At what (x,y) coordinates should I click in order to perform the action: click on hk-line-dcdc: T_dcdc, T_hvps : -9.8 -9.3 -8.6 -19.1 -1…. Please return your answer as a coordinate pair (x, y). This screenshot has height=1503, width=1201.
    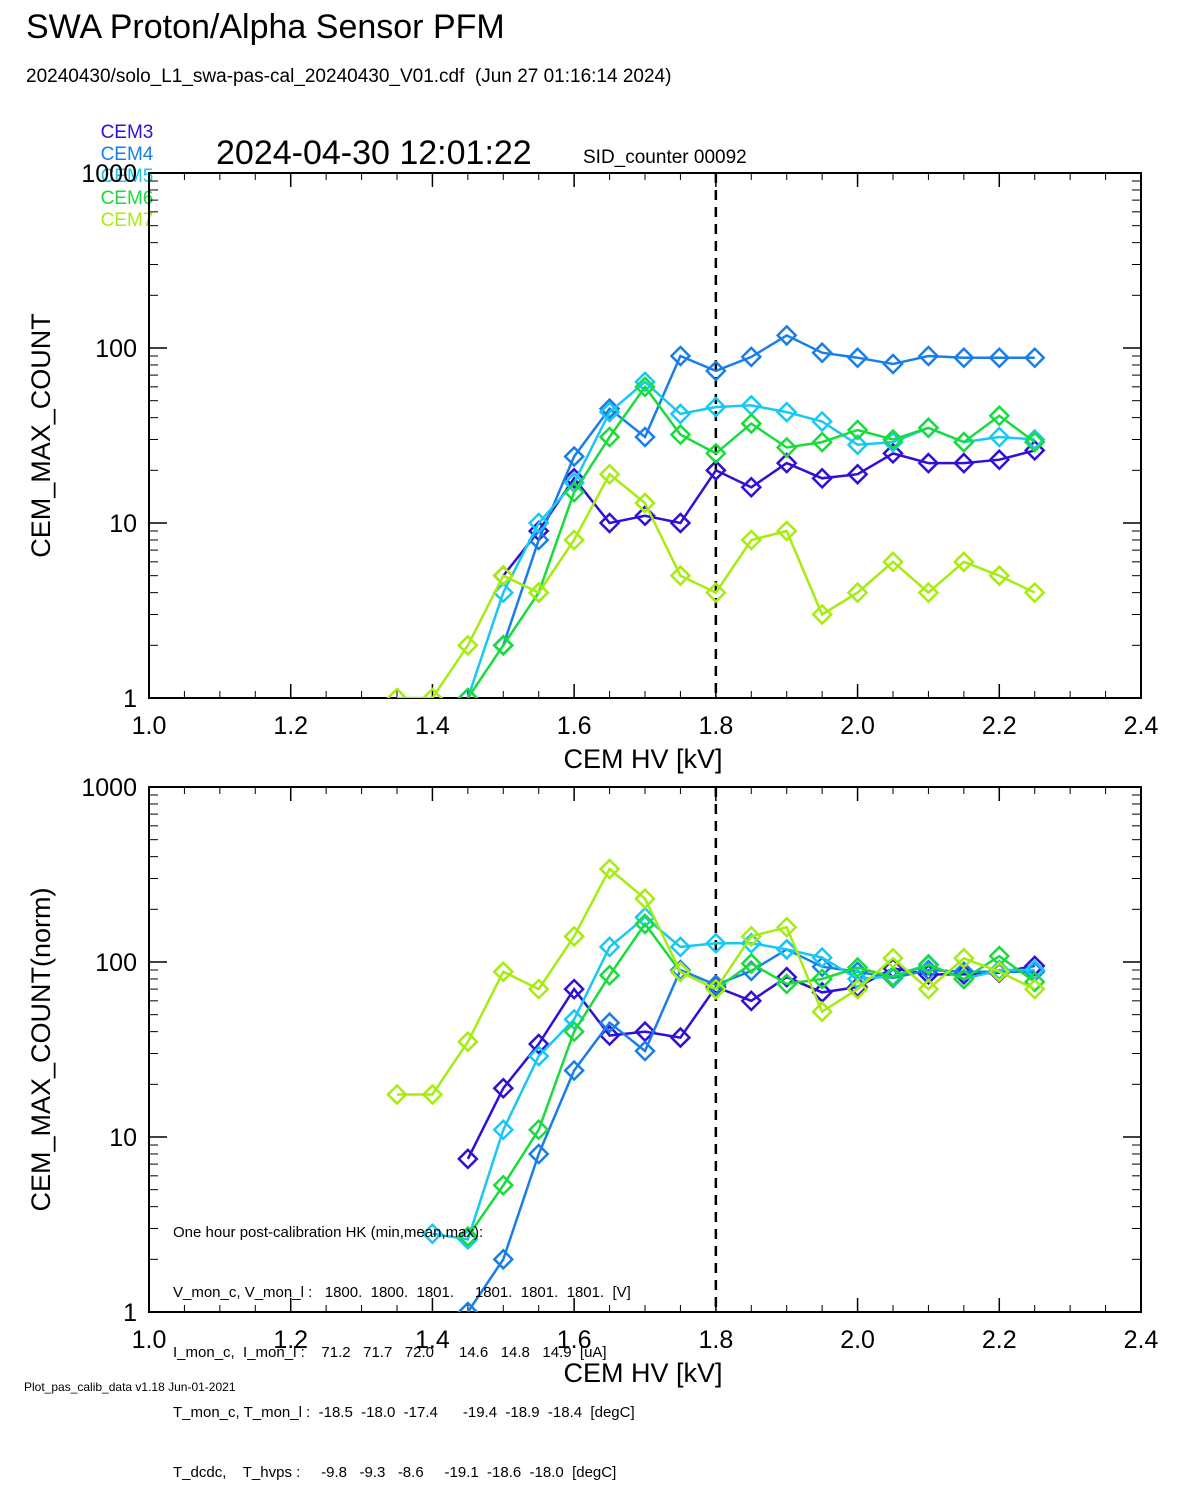
    Looking at the image, I should click on (395, 1472).